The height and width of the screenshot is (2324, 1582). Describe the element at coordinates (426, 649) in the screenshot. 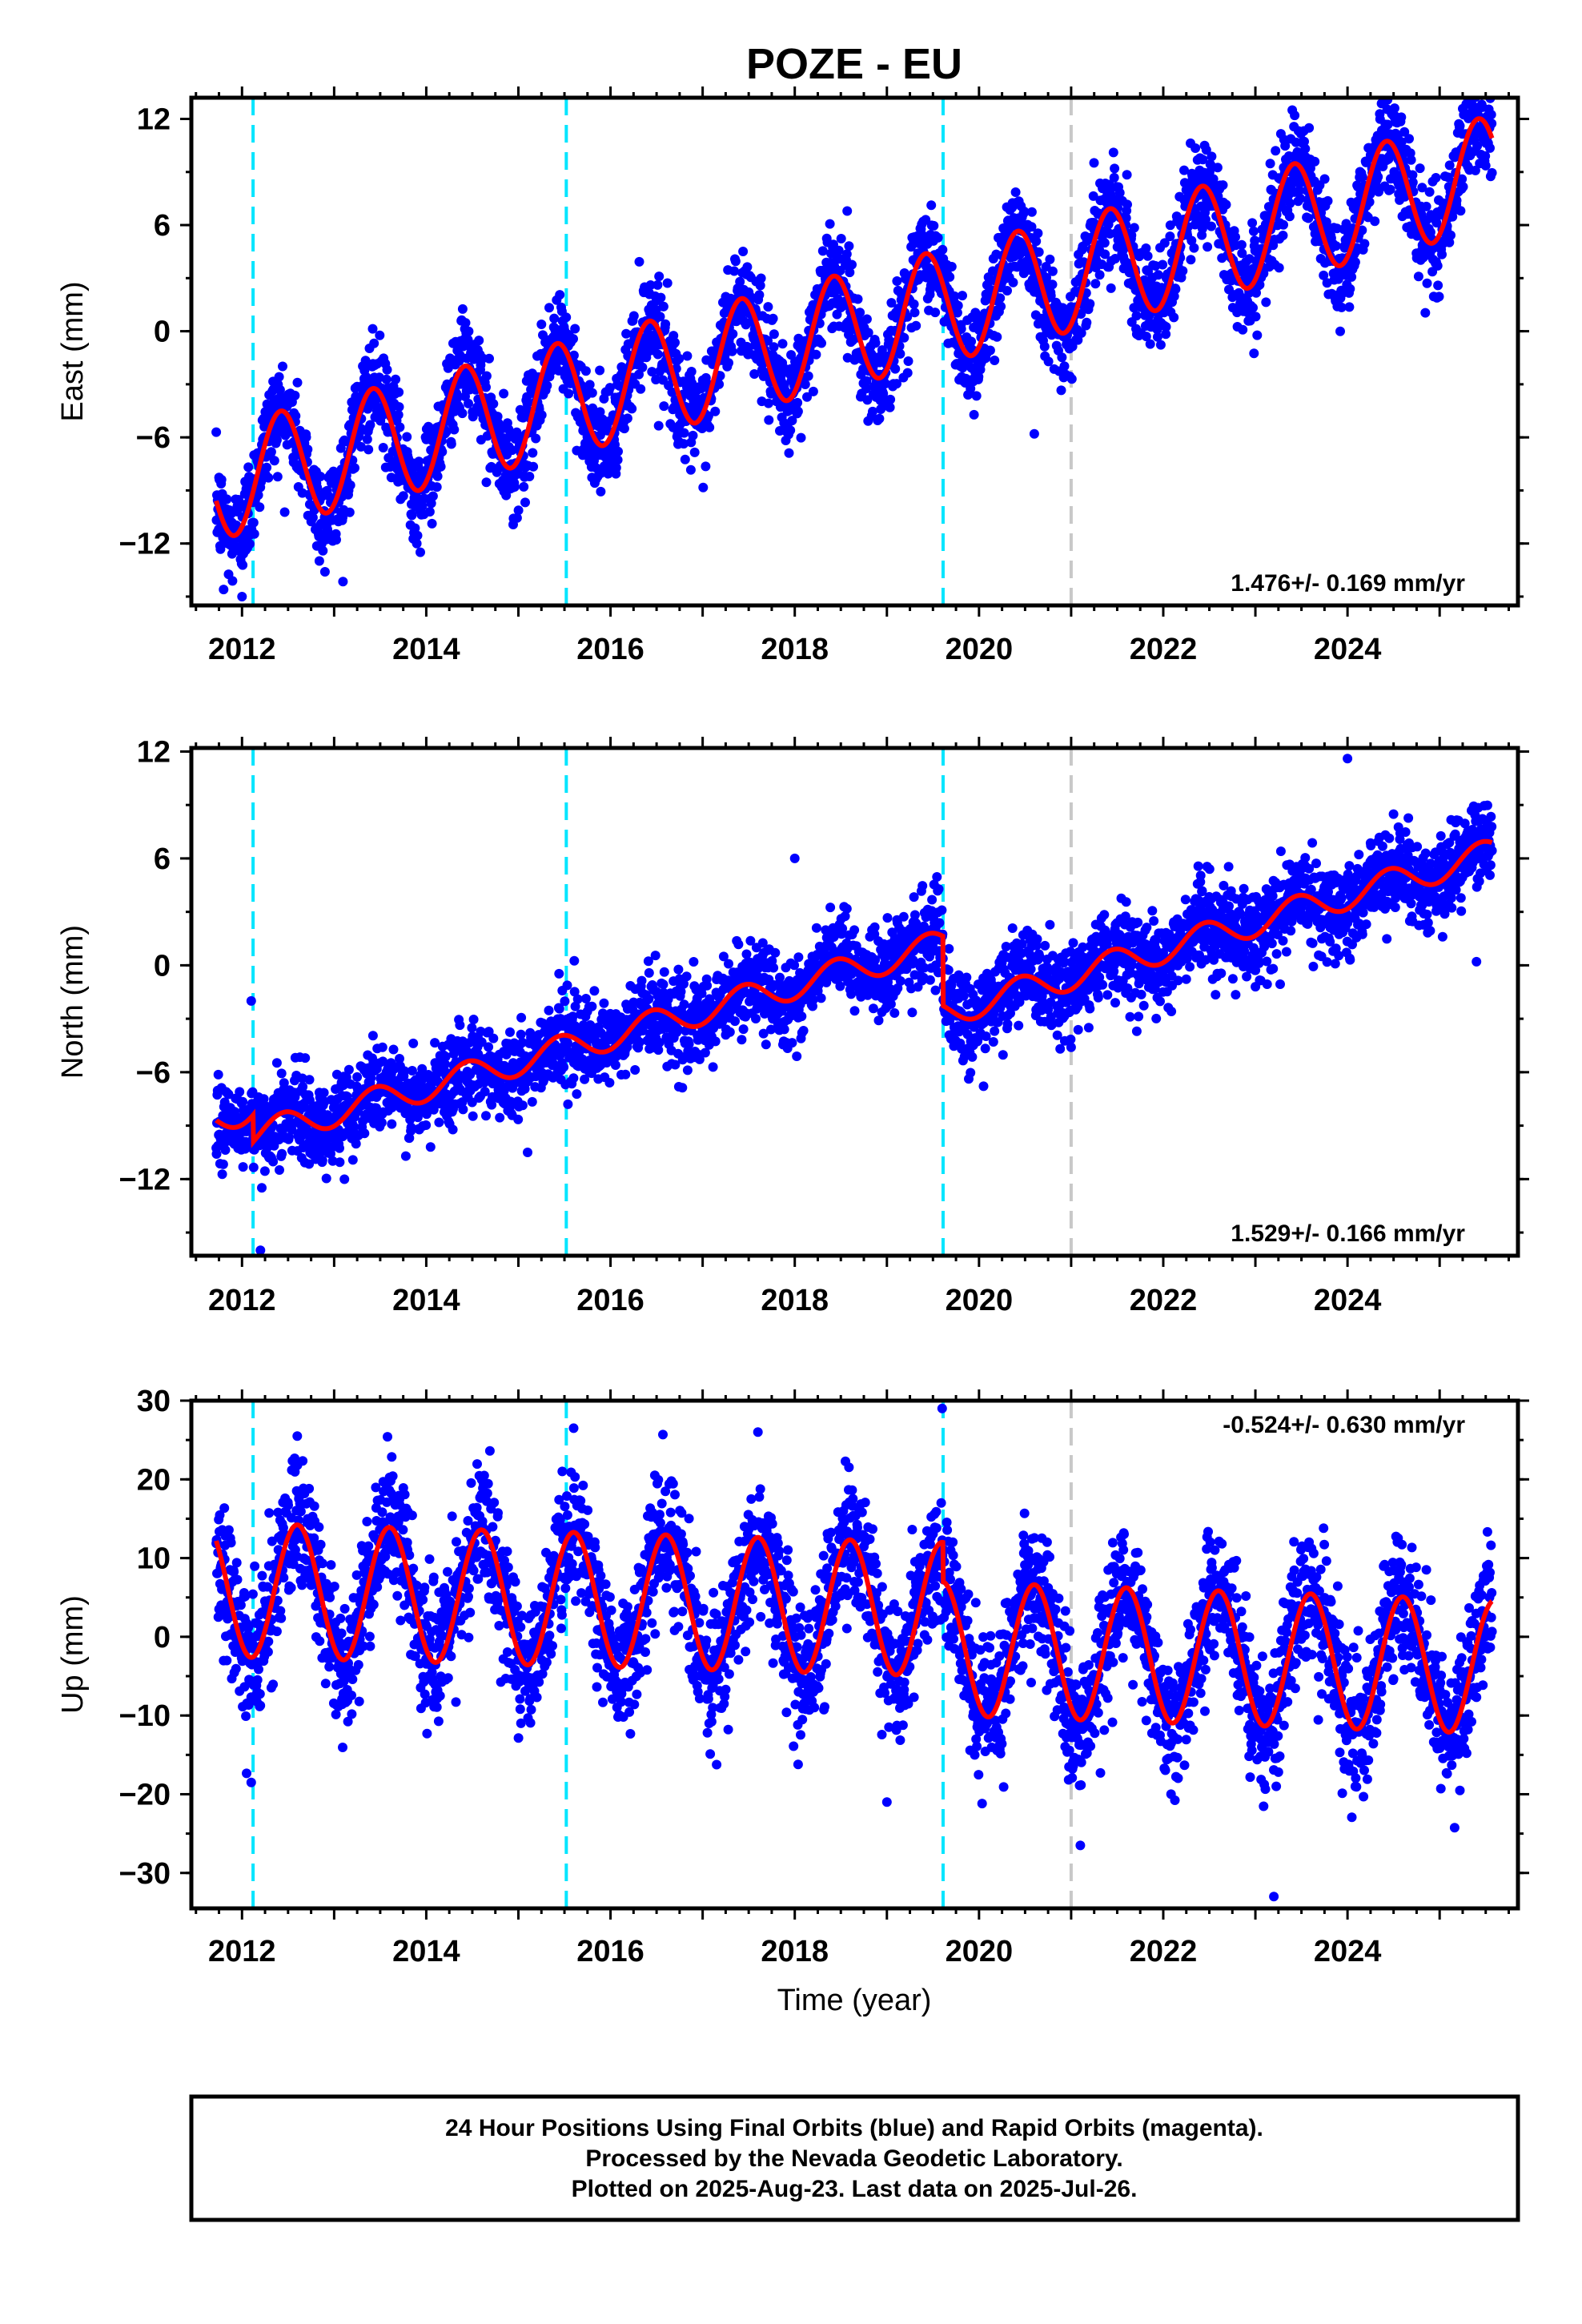

I see `x-tick-label: 2014` at that location.